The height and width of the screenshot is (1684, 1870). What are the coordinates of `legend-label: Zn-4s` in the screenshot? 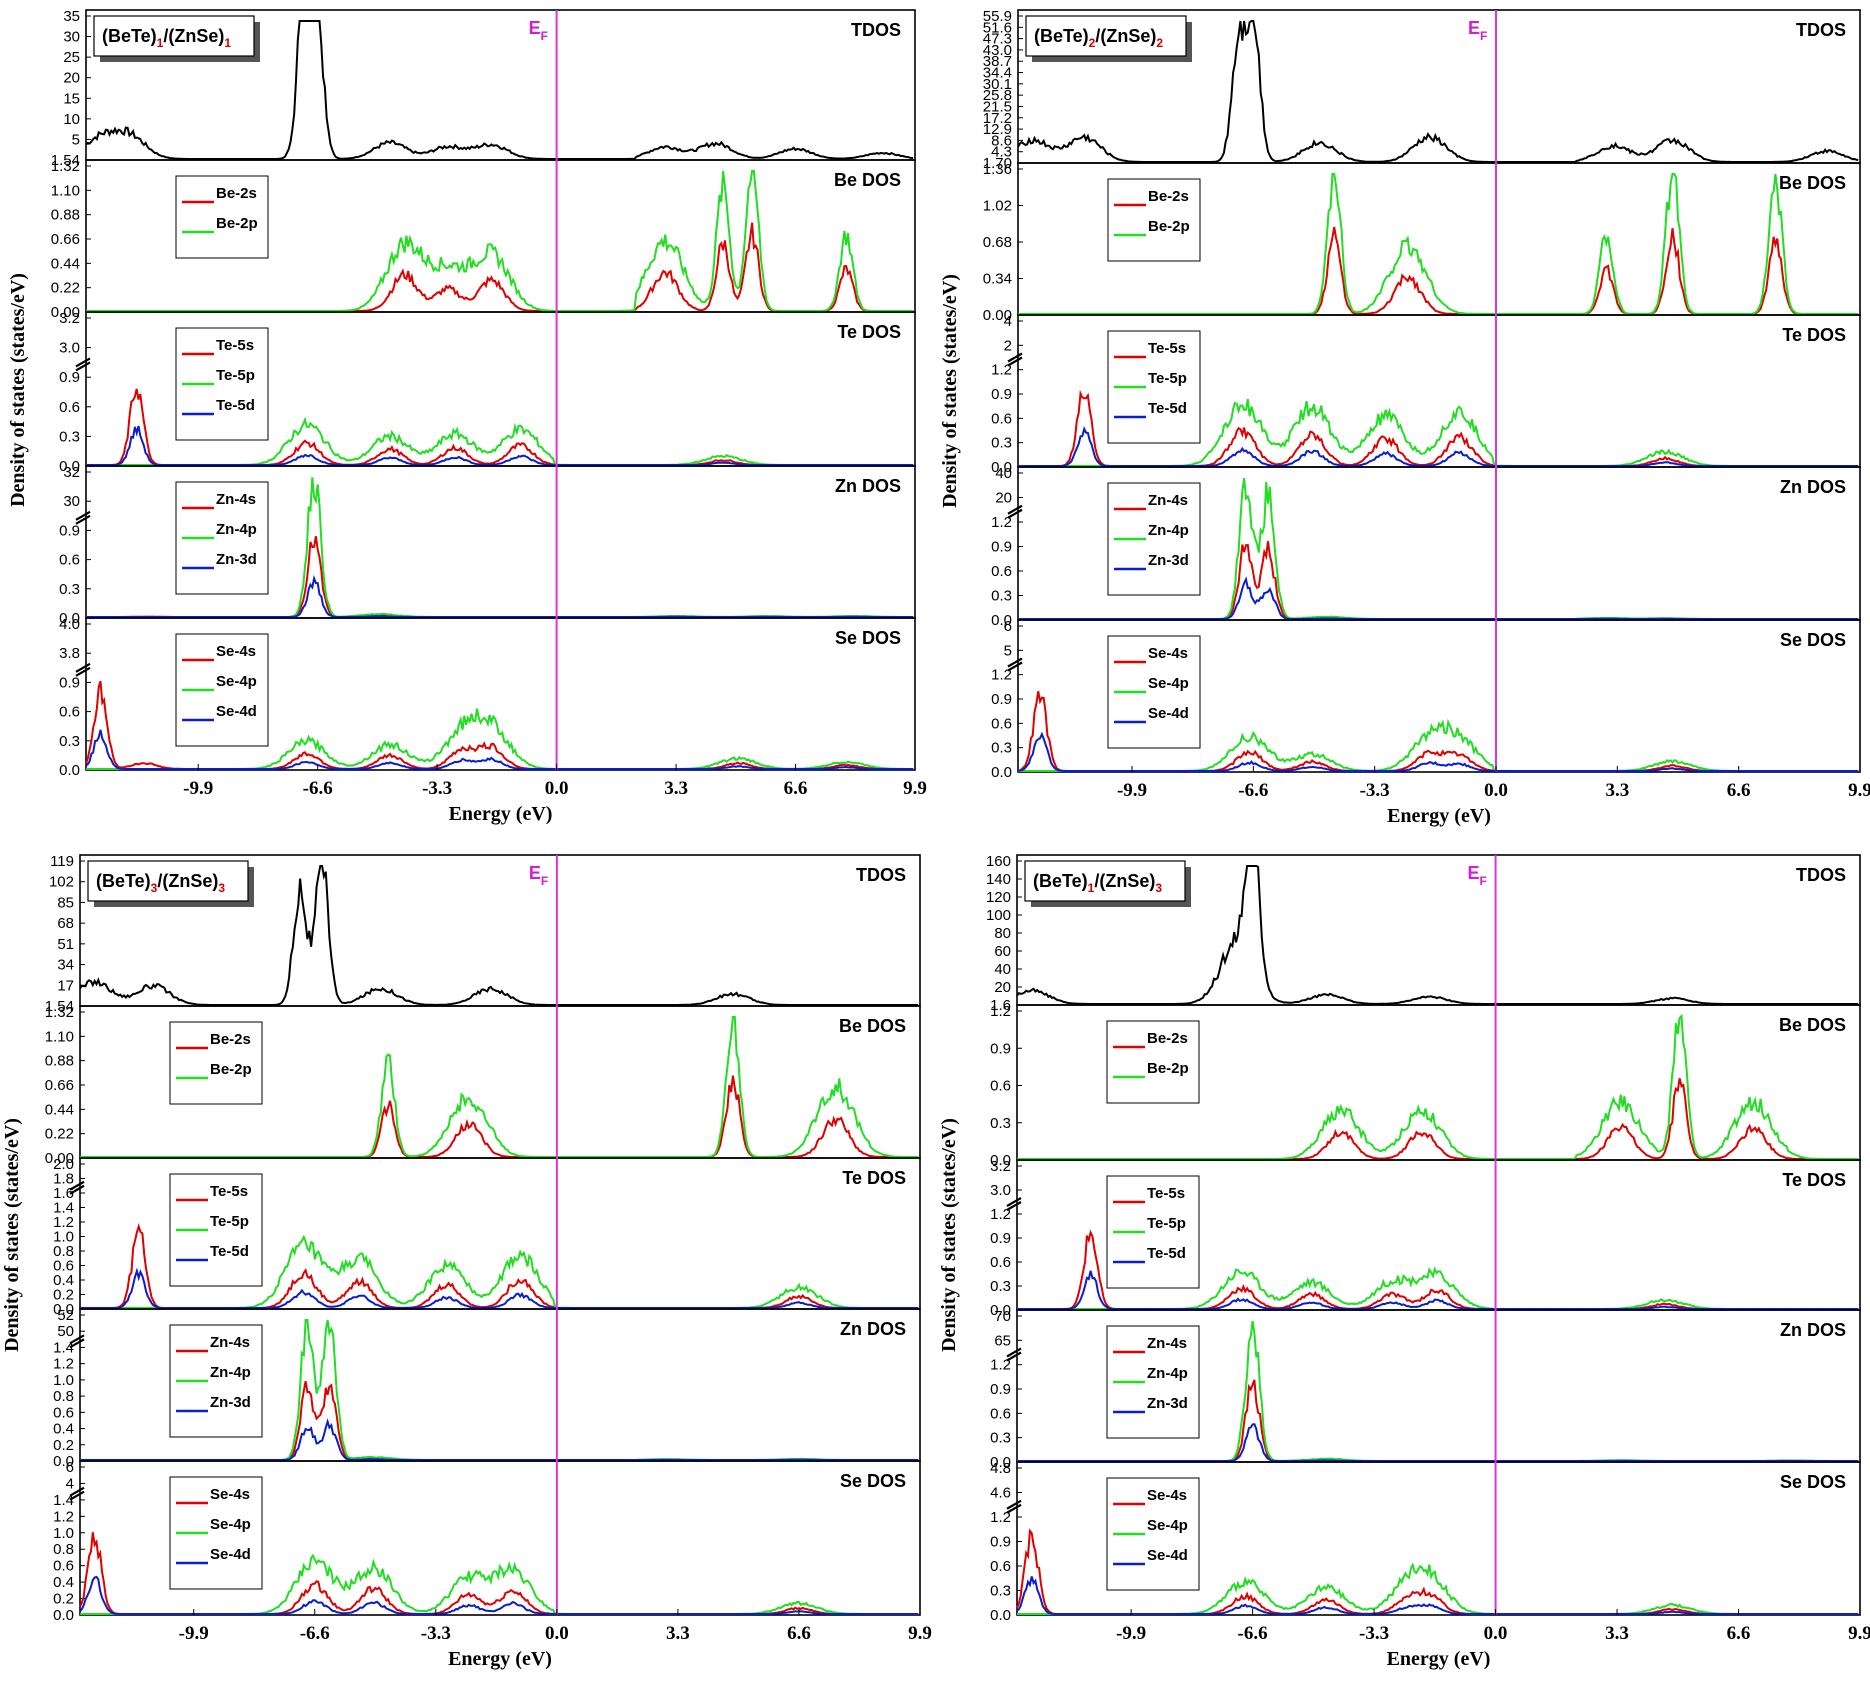 It's located at (1168, 500).